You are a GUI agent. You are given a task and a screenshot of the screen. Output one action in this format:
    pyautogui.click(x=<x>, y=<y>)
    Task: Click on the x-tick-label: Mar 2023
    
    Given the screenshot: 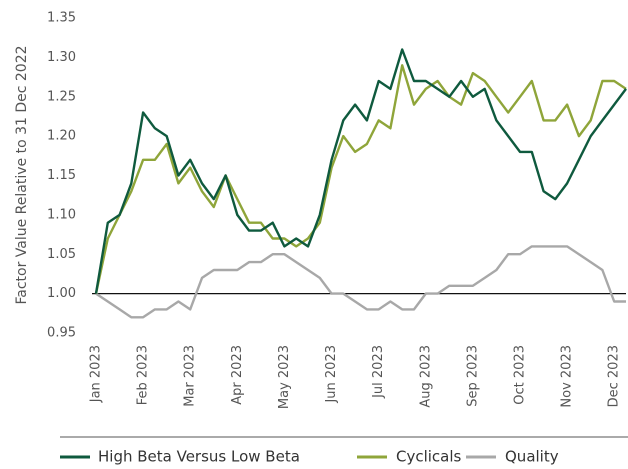 What is the action you would take?
    pyautogui.click(x=190, y=376)
    